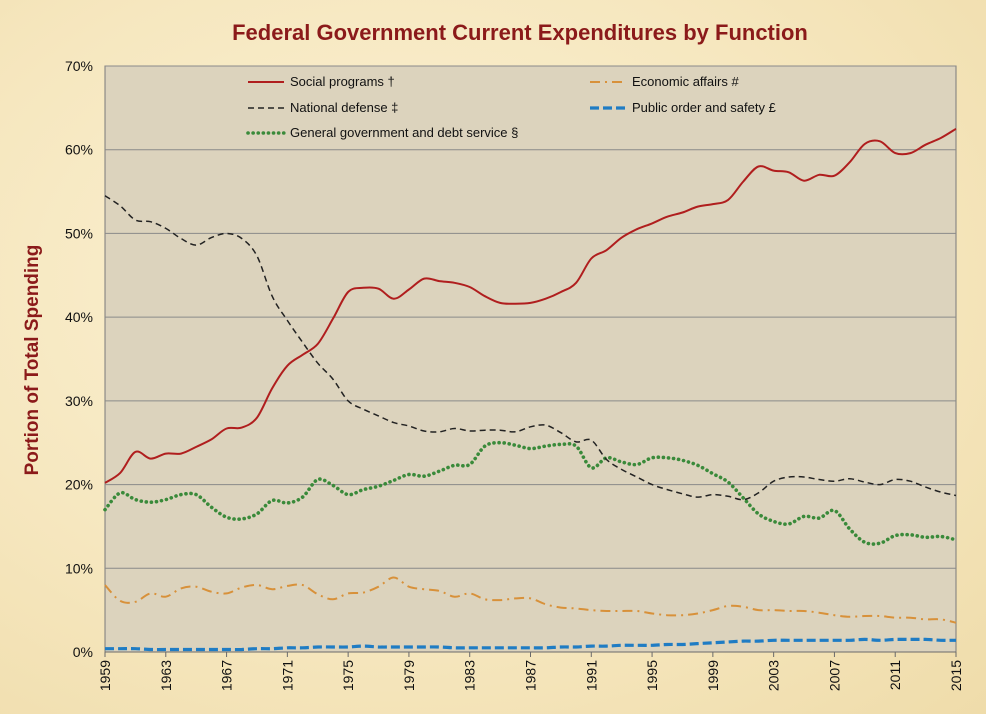  I want to click on y-tick-label: 0%, so click(83, 652).